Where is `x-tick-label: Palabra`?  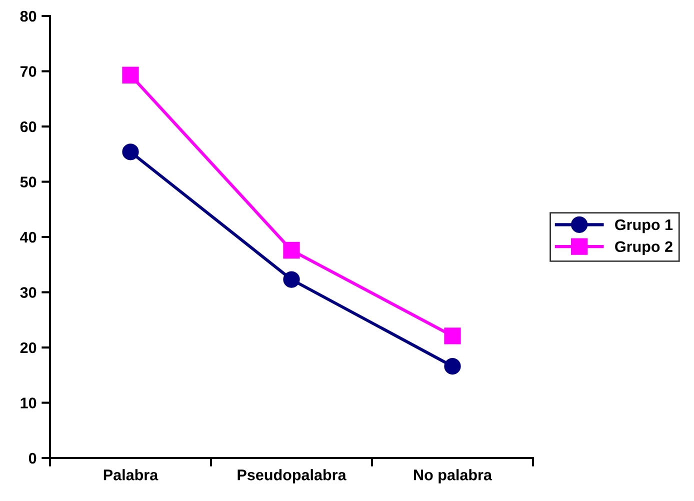 x-tick-label: Palabra is located at coordinates (131, 474).